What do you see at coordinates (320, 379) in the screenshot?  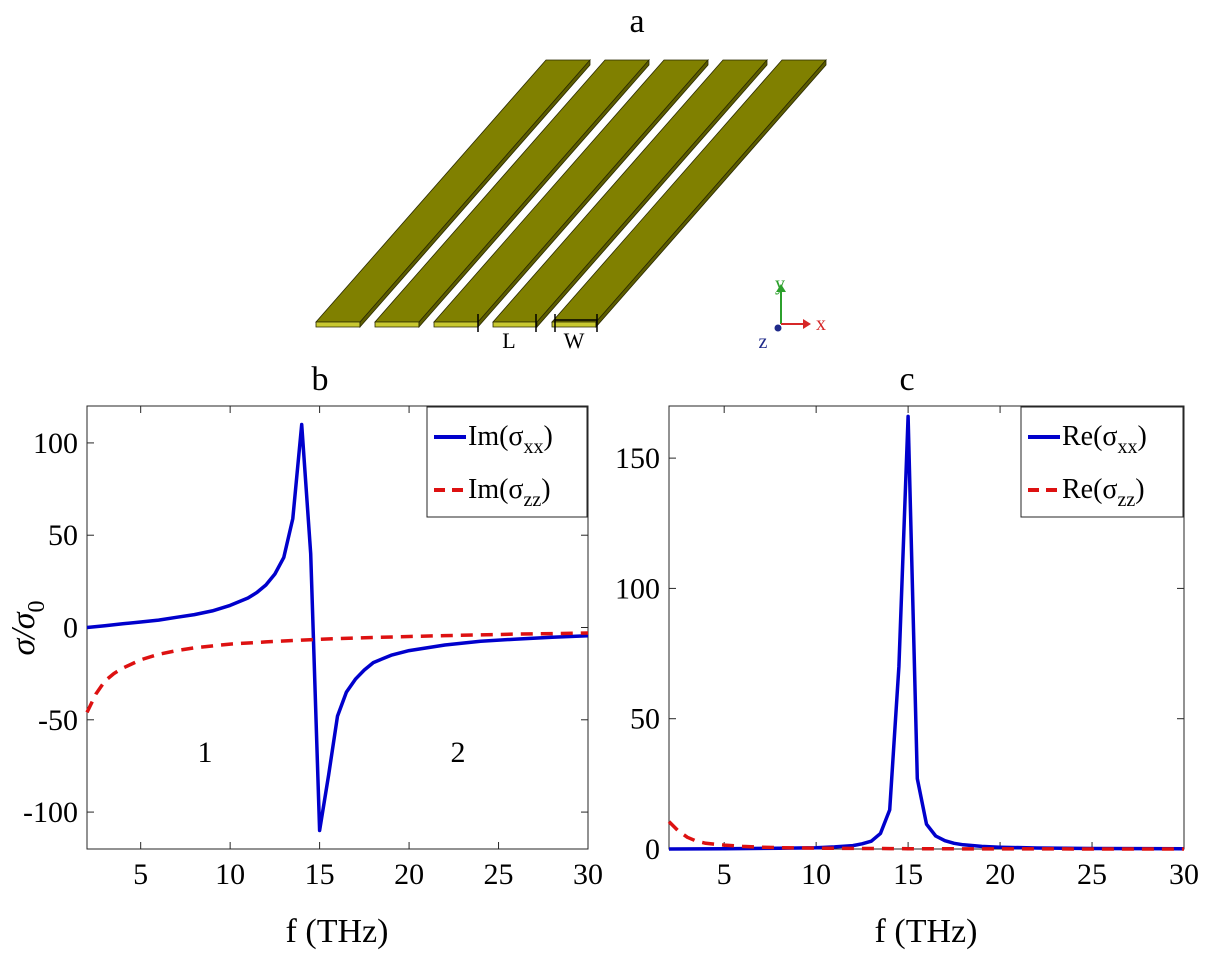 I see `chart-b-title: b` at bounding box center [320, 379].